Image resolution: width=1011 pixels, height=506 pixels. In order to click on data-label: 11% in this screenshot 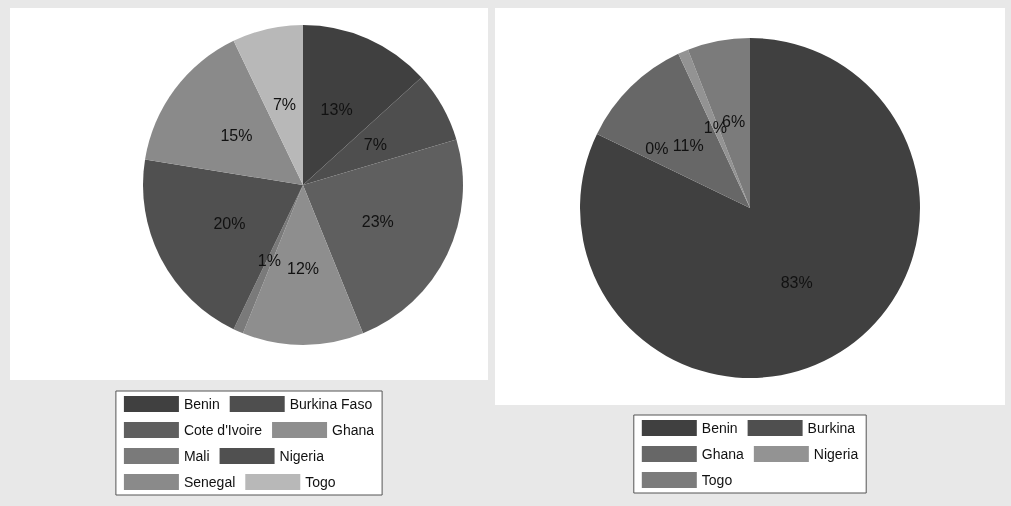, I will do `click(688, 145)`.